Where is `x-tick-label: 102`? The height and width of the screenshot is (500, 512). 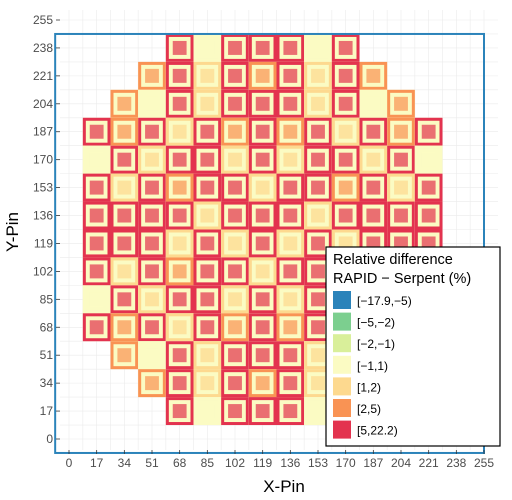 x-tick-label: 102 is located at coordinates (235, 463).